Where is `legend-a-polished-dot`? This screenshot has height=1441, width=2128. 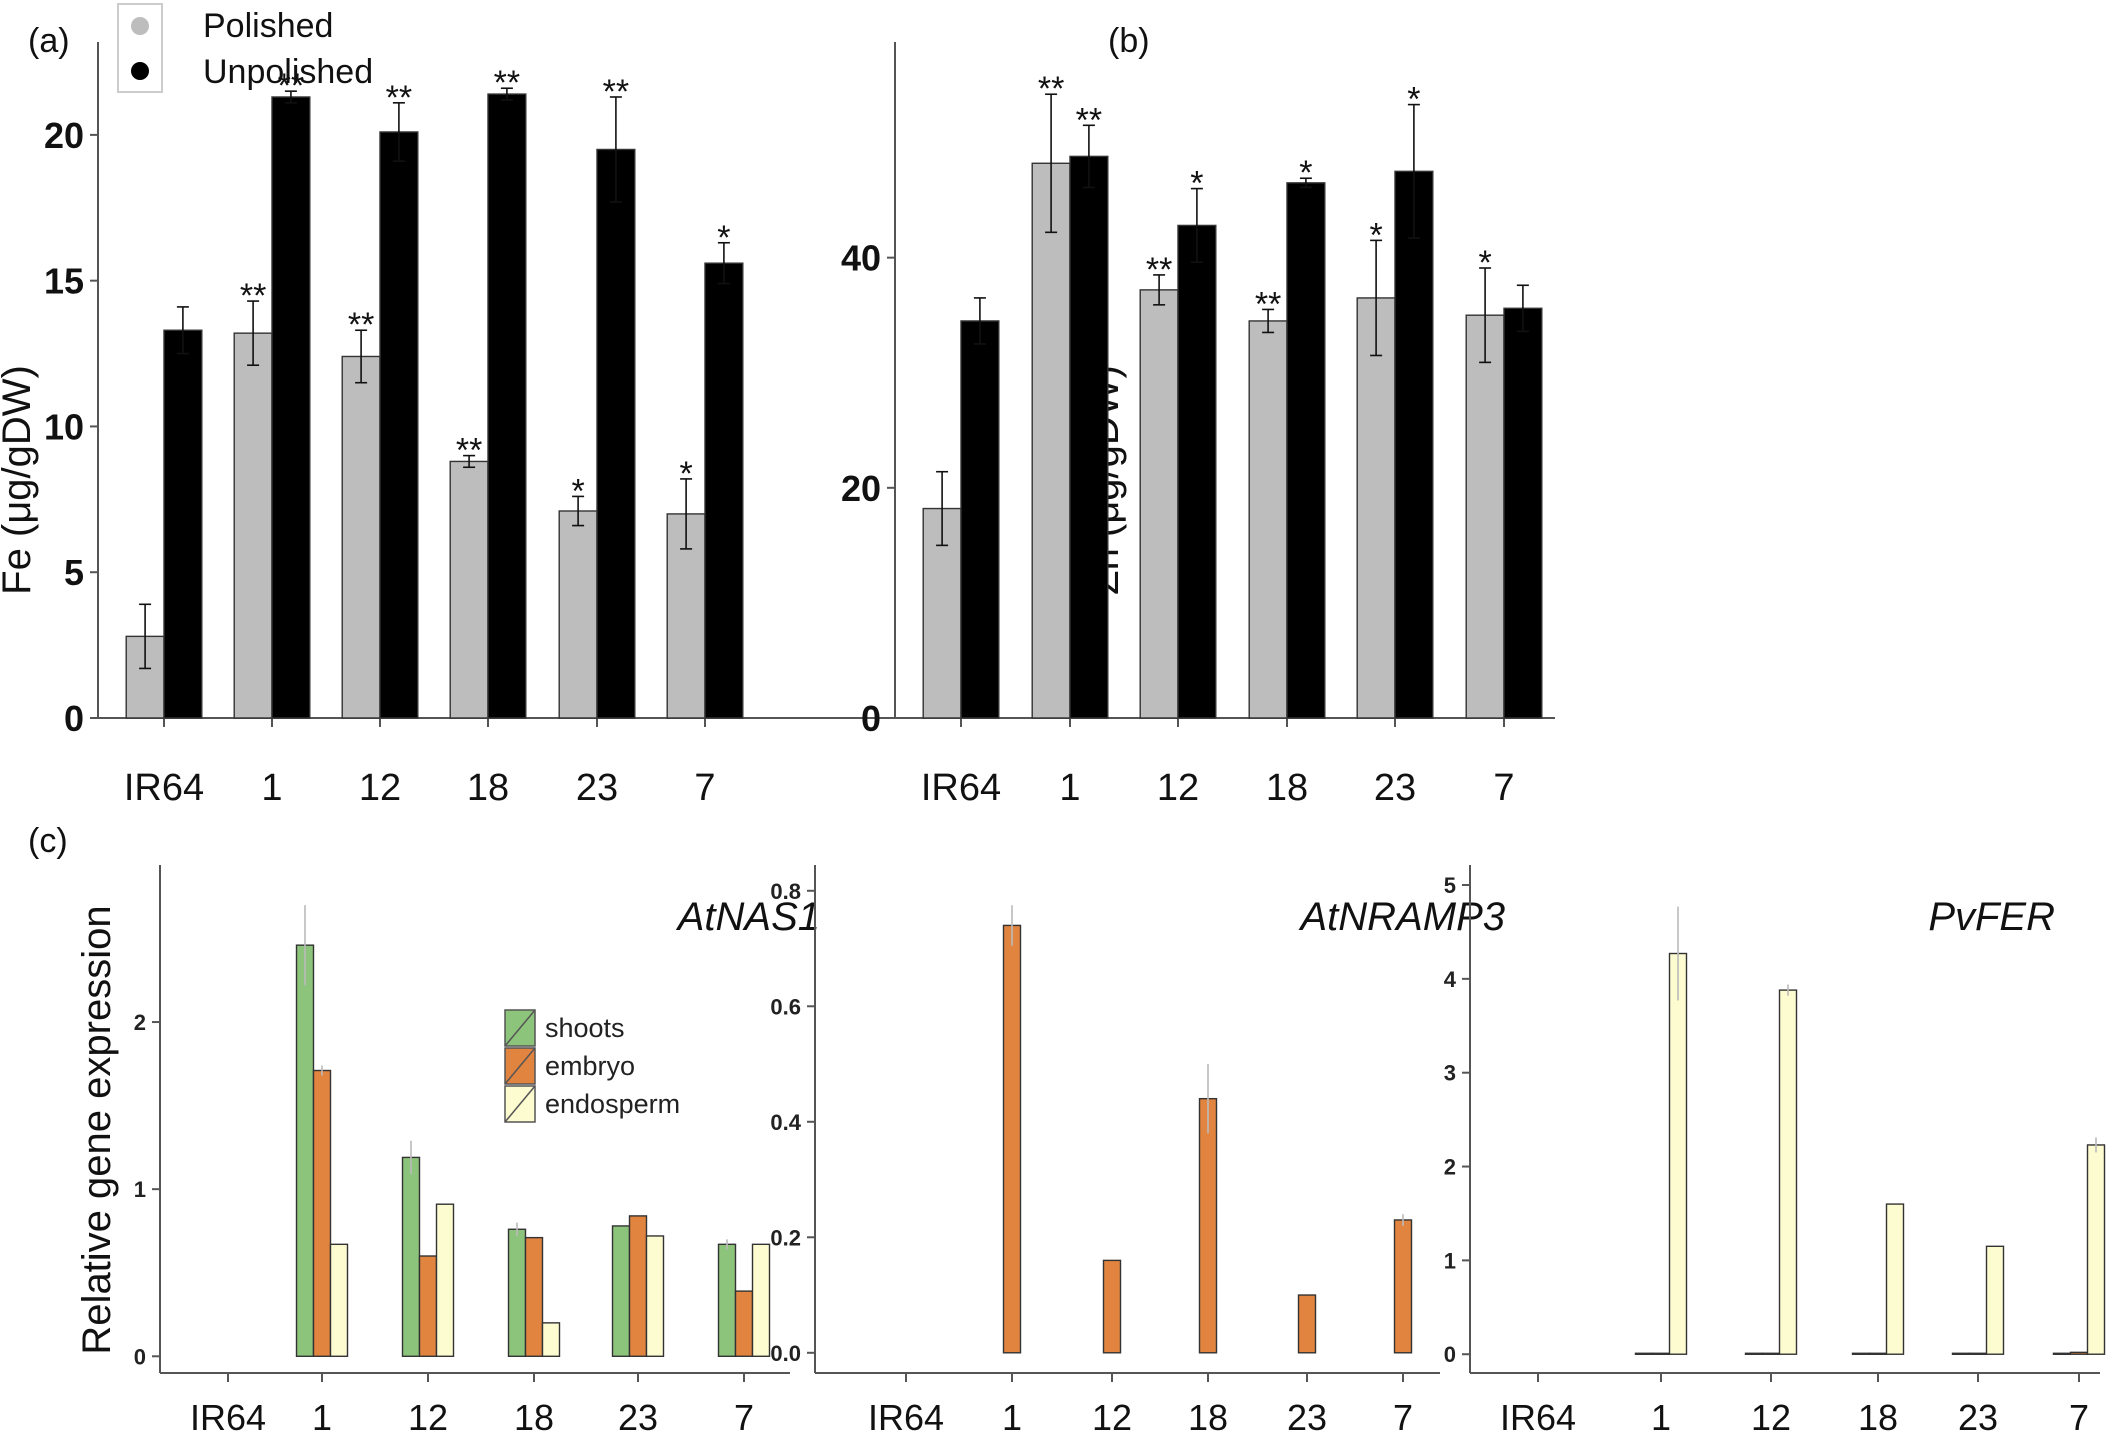 legend-a-polished-dot is located at coordinates (140, 26).